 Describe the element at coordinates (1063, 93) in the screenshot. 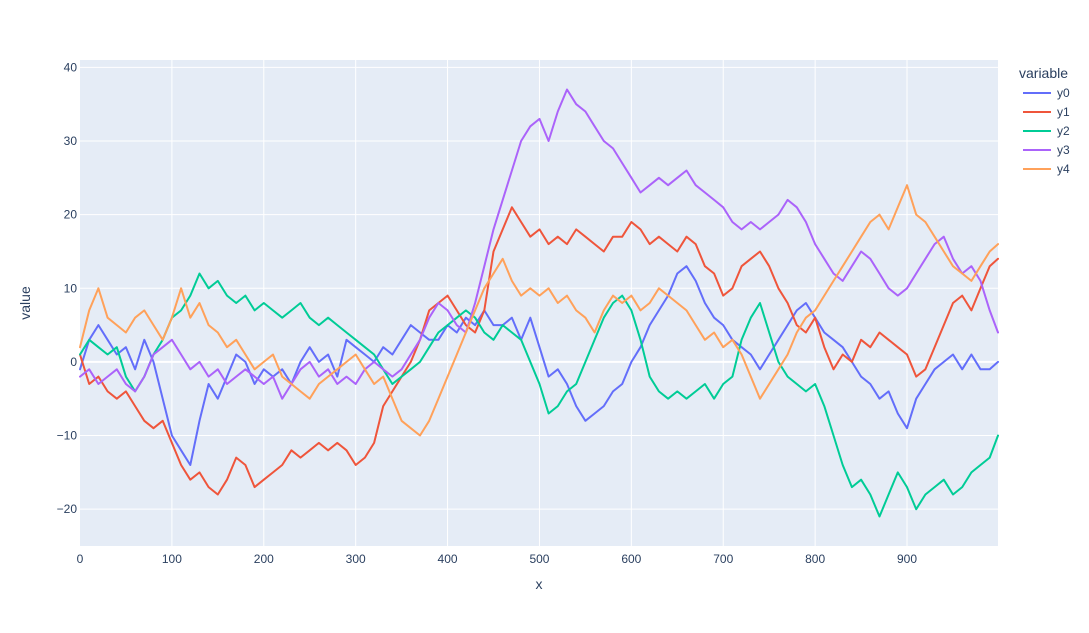

I see `legend-label: y0` at that location.